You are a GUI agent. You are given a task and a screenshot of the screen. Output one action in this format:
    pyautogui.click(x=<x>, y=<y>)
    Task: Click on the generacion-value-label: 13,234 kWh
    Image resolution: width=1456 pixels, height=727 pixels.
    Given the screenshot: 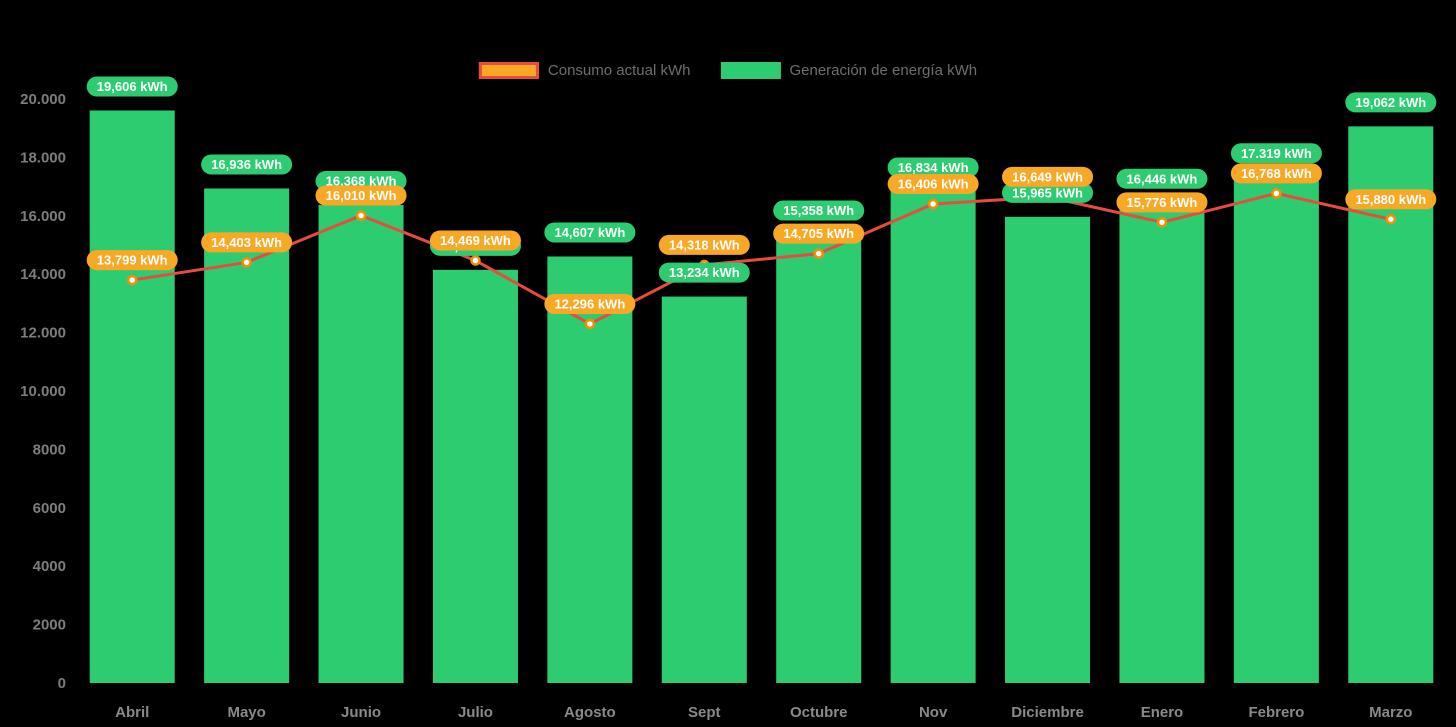 What is the action you would take?
    pyautogui.click(x=704, y=272)
    